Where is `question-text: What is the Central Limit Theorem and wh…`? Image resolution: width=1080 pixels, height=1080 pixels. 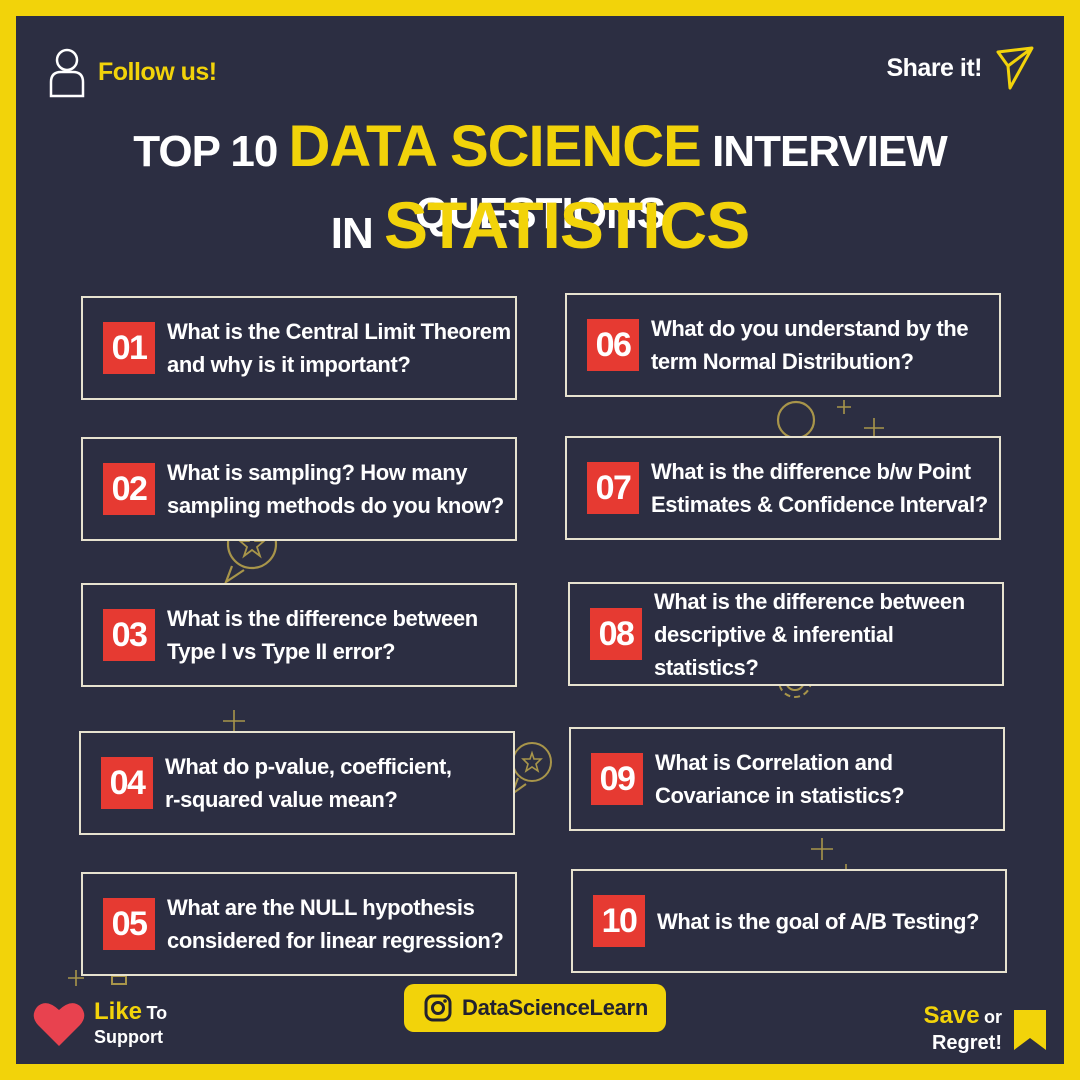 question-text: What is the Central Limit Theorem and wh… is located at coordinates (339, 348).